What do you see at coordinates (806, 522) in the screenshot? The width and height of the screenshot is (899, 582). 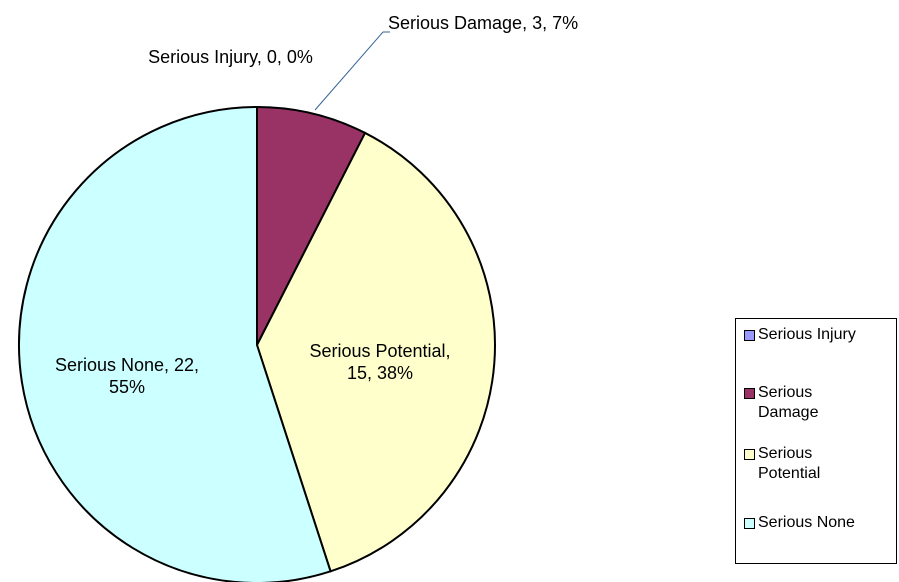 I see `legend-label: Serious None` at bounding box center [806, 522].